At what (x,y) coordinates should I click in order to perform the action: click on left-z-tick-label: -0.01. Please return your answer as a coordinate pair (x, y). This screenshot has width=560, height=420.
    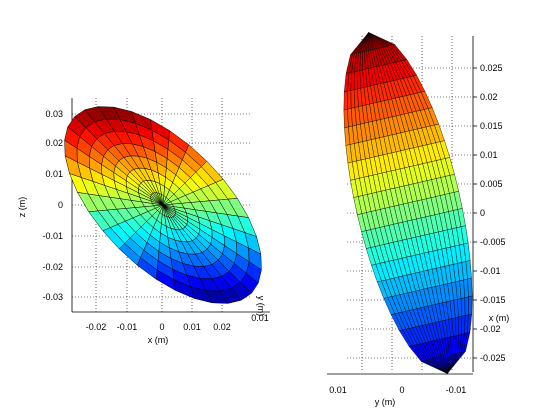
    Looking at the image, I should click on (52, 236).